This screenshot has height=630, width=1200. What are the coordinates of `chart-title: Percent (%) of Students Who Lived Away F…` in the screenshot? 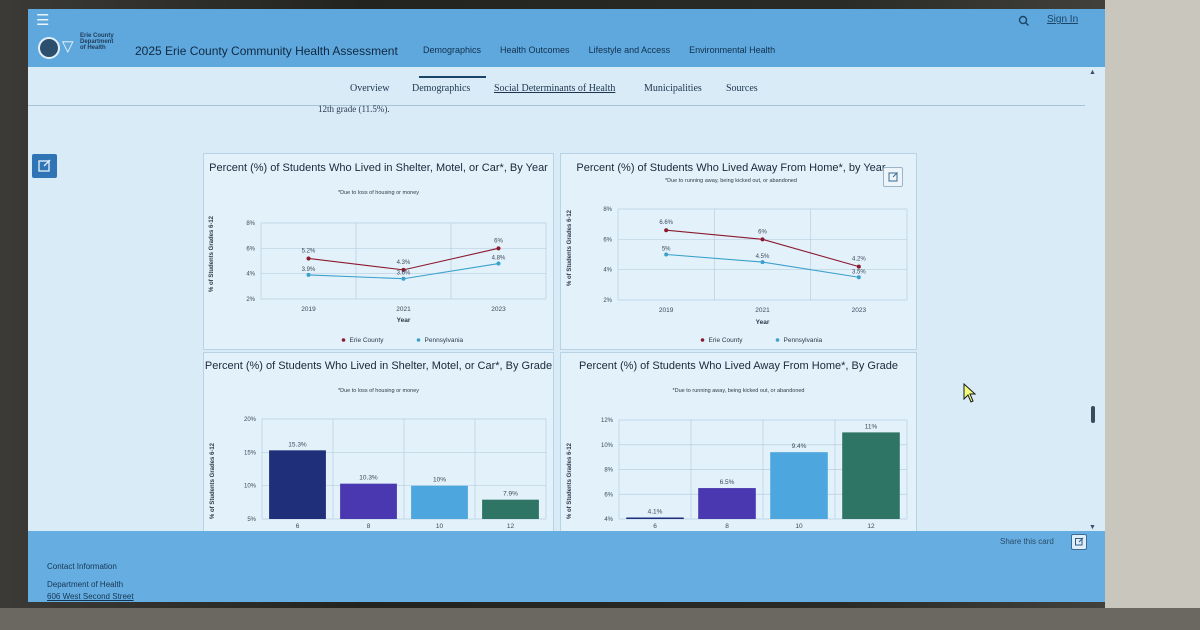 It's located at (731, 168).